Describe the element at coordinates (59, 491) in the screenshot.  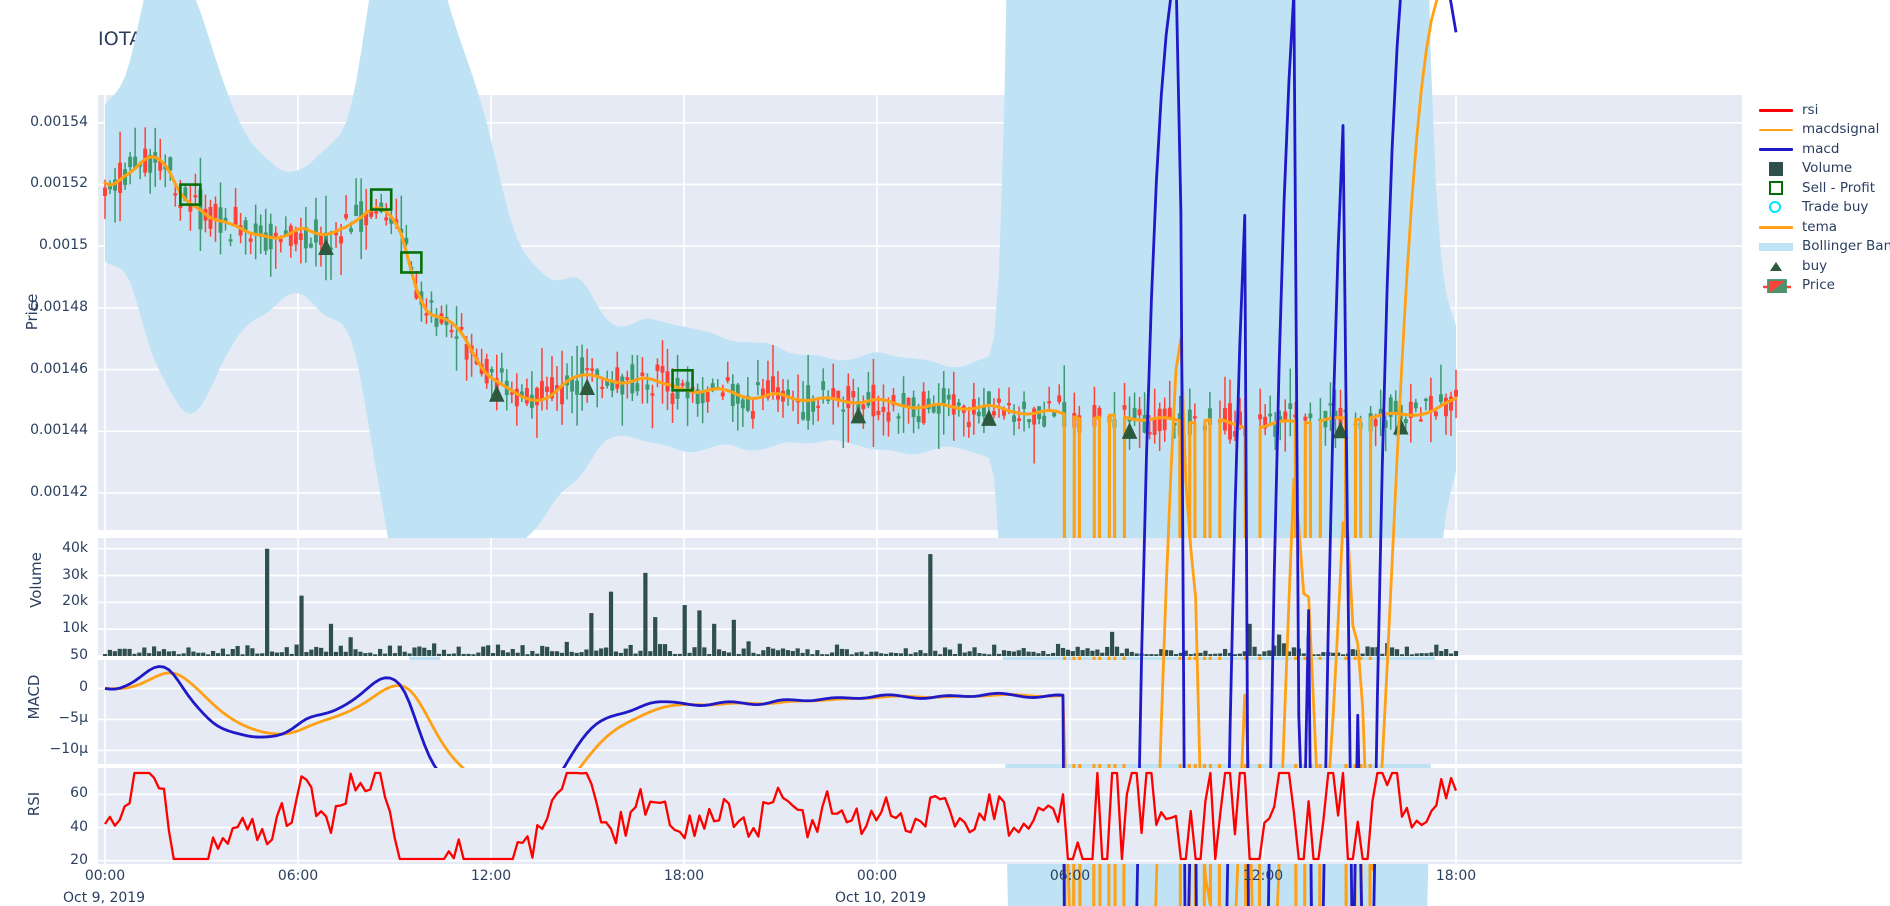
I see `axis-tick-label: 0.00142` at that location.